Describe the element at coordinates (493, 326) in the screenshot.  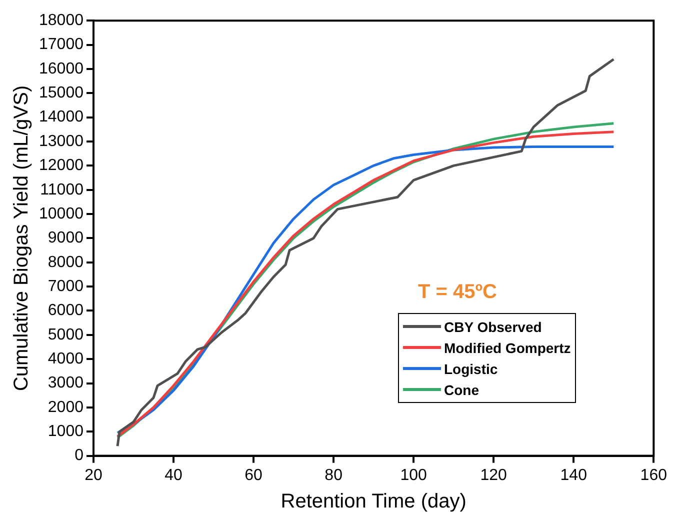
I see `legend-label: CBY Observed` at that location.